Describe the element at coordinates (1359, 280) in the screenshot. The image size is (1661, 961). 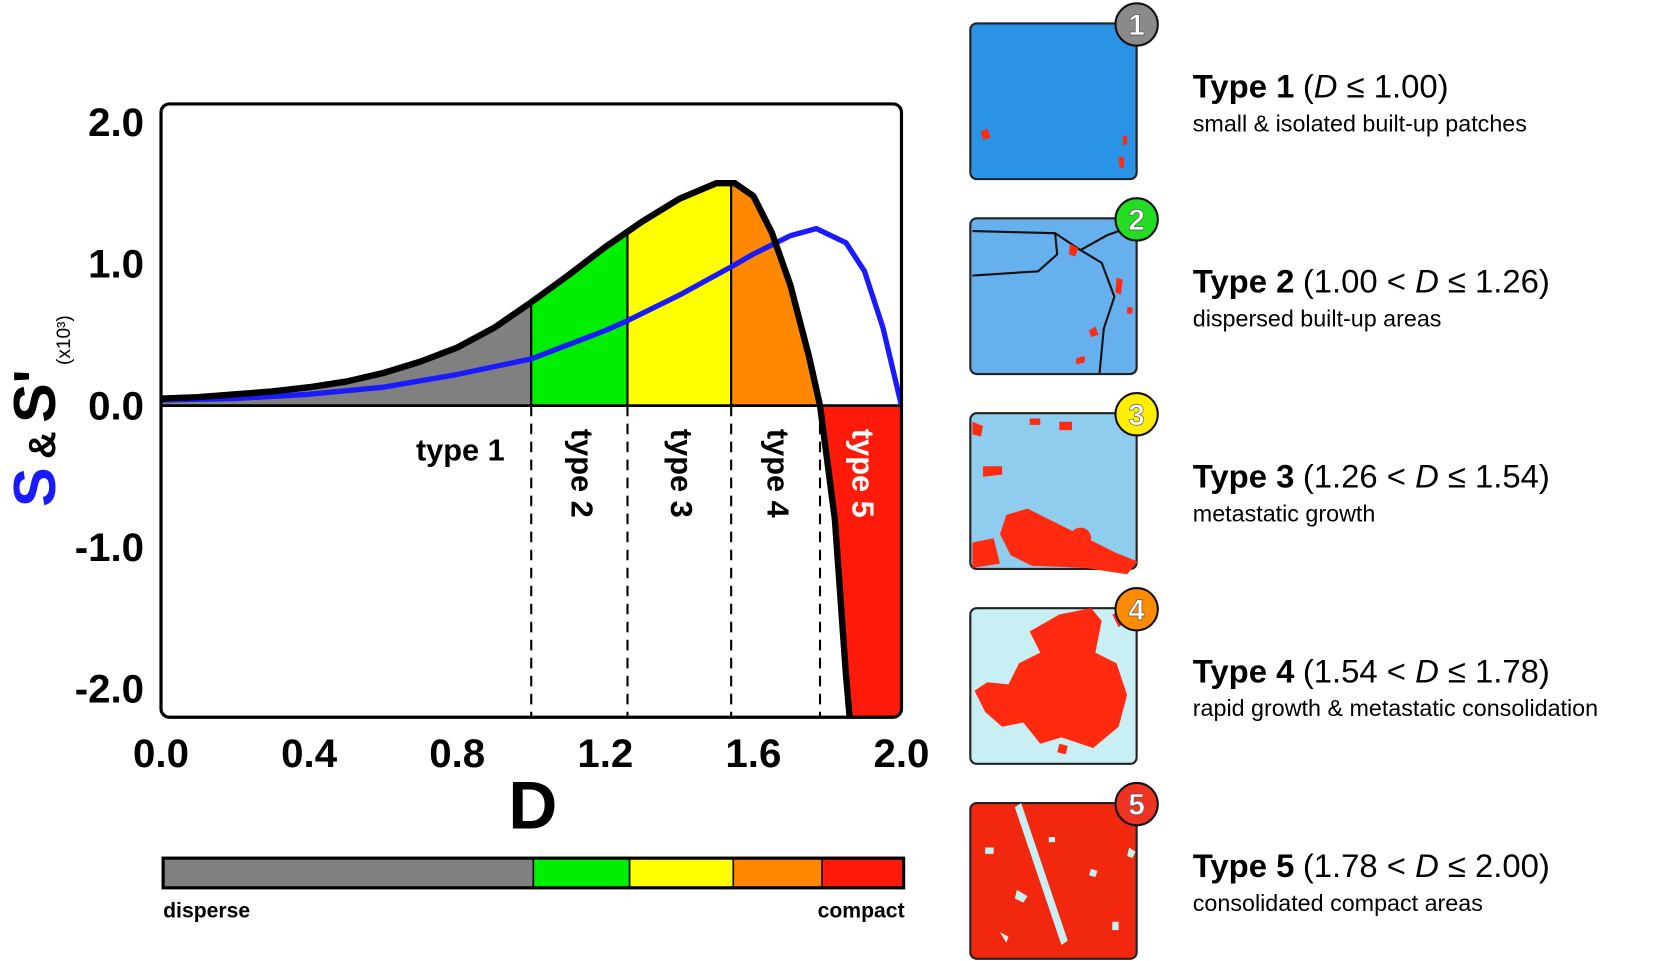
I see `panel-condition: (1.00 <` at that location.